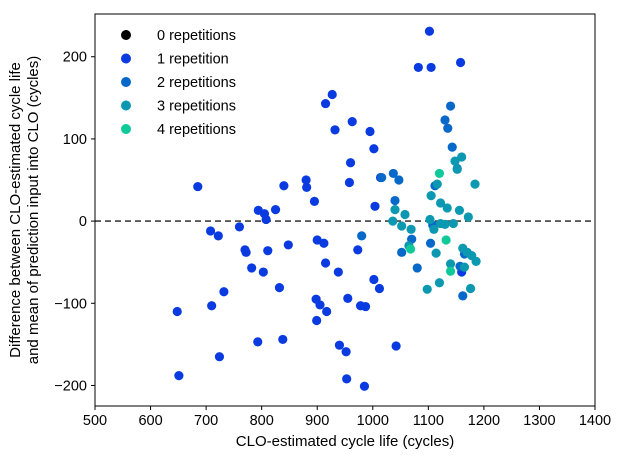 The width and height of the screenshot is (623, 464). Describe the element at coordinates (428, 421) in the screenshot. I see `x-tick-label: 1100` at that location.